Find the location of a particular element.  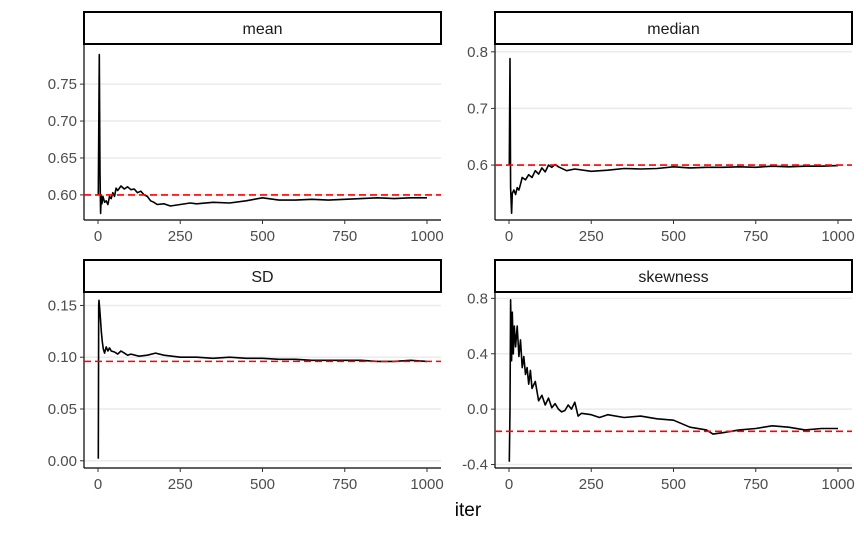

strip-SD is located at coordinates (262, 276).